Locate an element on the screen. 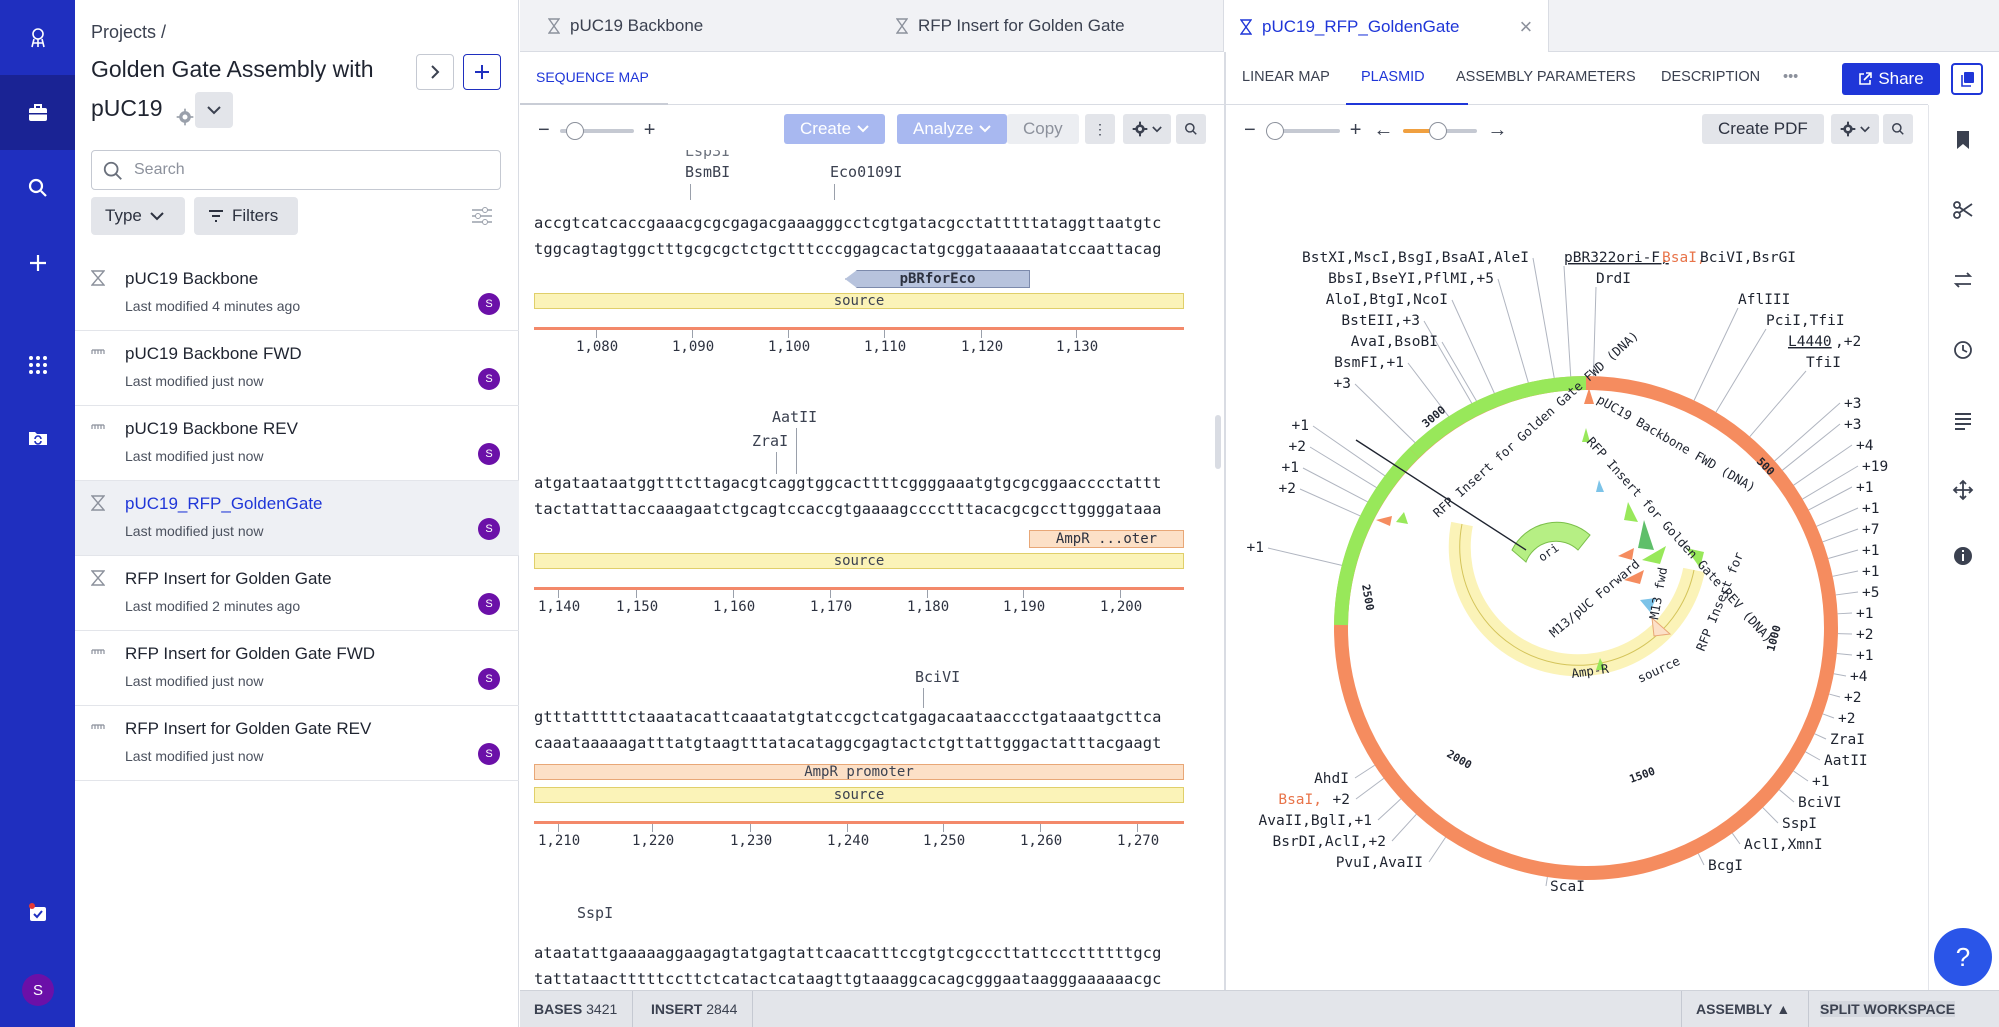  enzyme-site-label: AvaI,BsoBI is located at coordinates (1394, 342).